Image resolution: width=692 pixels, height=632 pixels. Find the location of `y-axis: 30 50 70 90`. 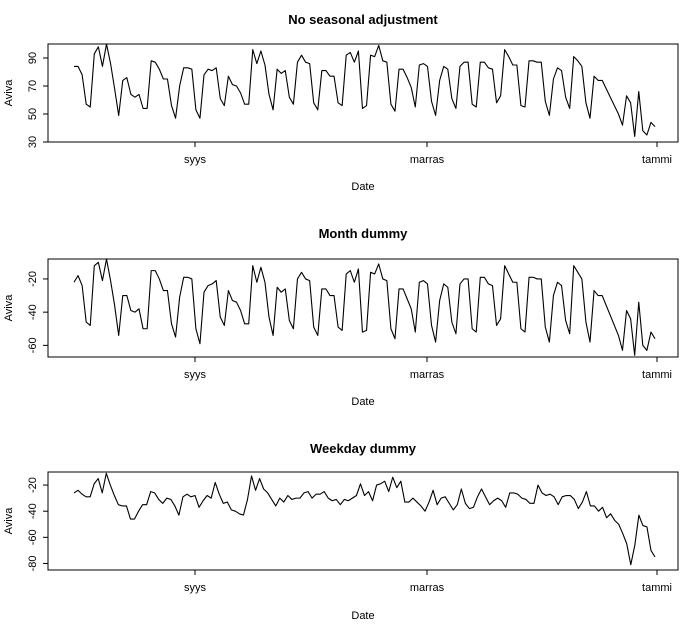

y-axis: 30 50 70 90 is located at coordinates (37, 100).